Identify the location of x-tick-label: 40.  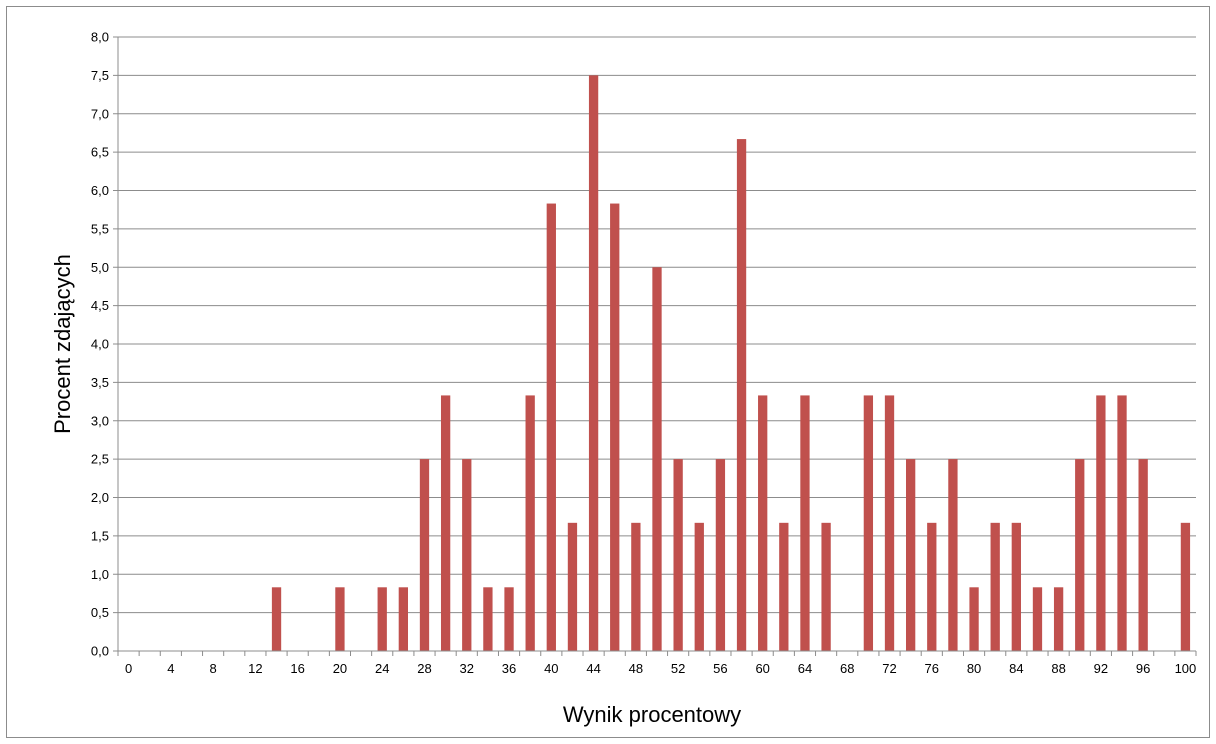
(551, 668).